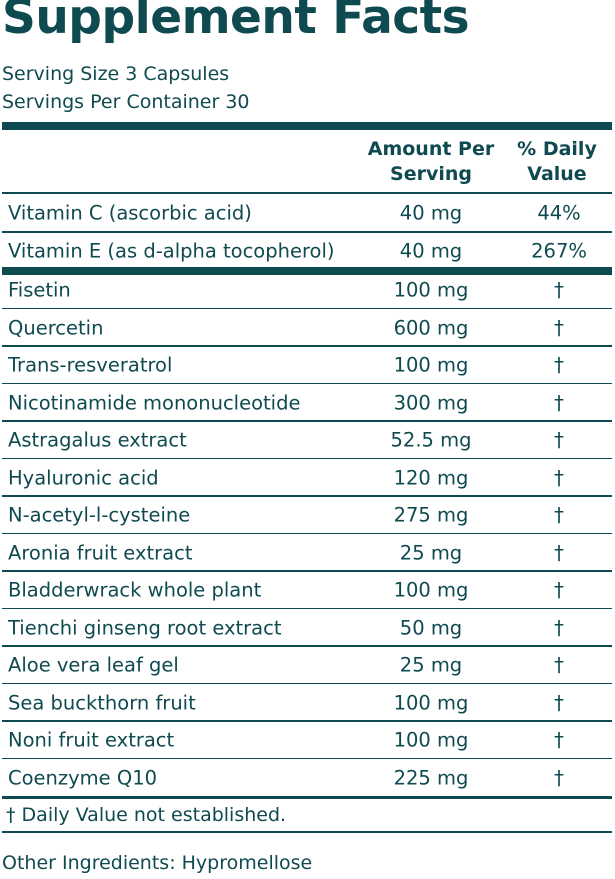  Describe the element at coordinates (145, 627) in the screenshot. I see `ingredient-name: Tienchi ginseng root extract` at that location.